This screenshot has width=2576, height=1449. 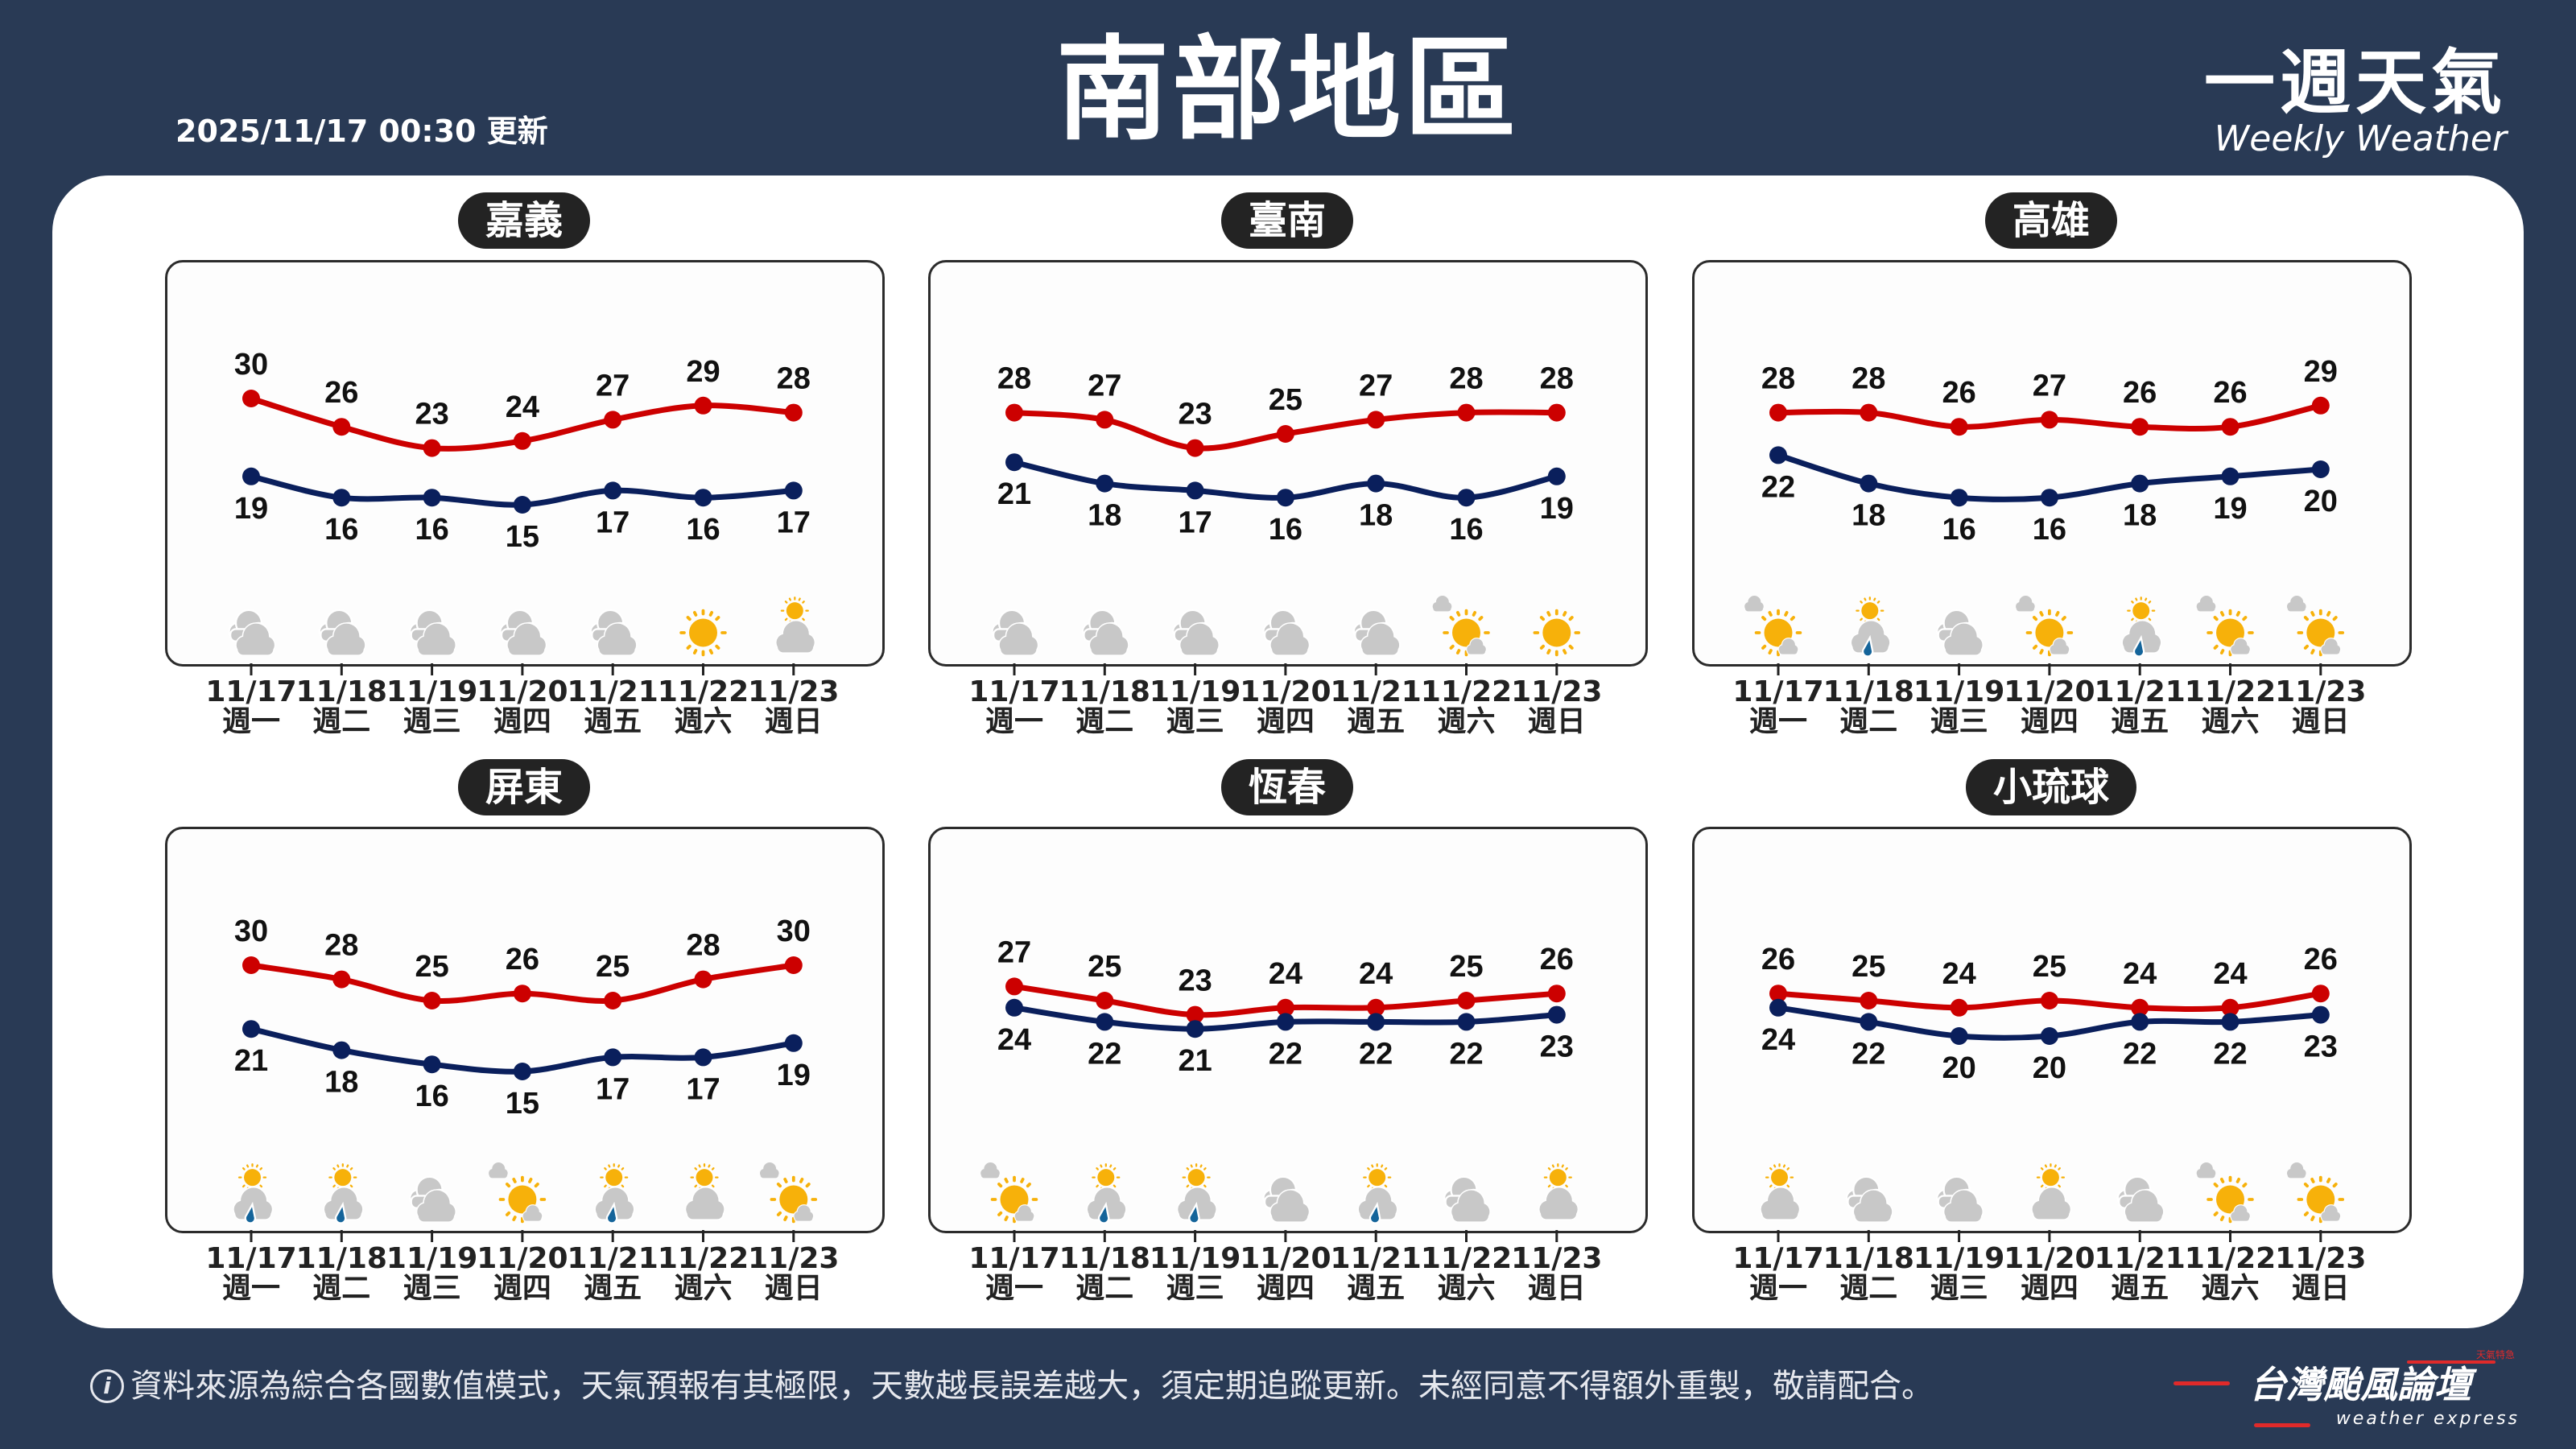 What do you see at coordinates (524, 221) in the screenshot?
I see `region-name: 嘉義` at bounding box center [524, 221].